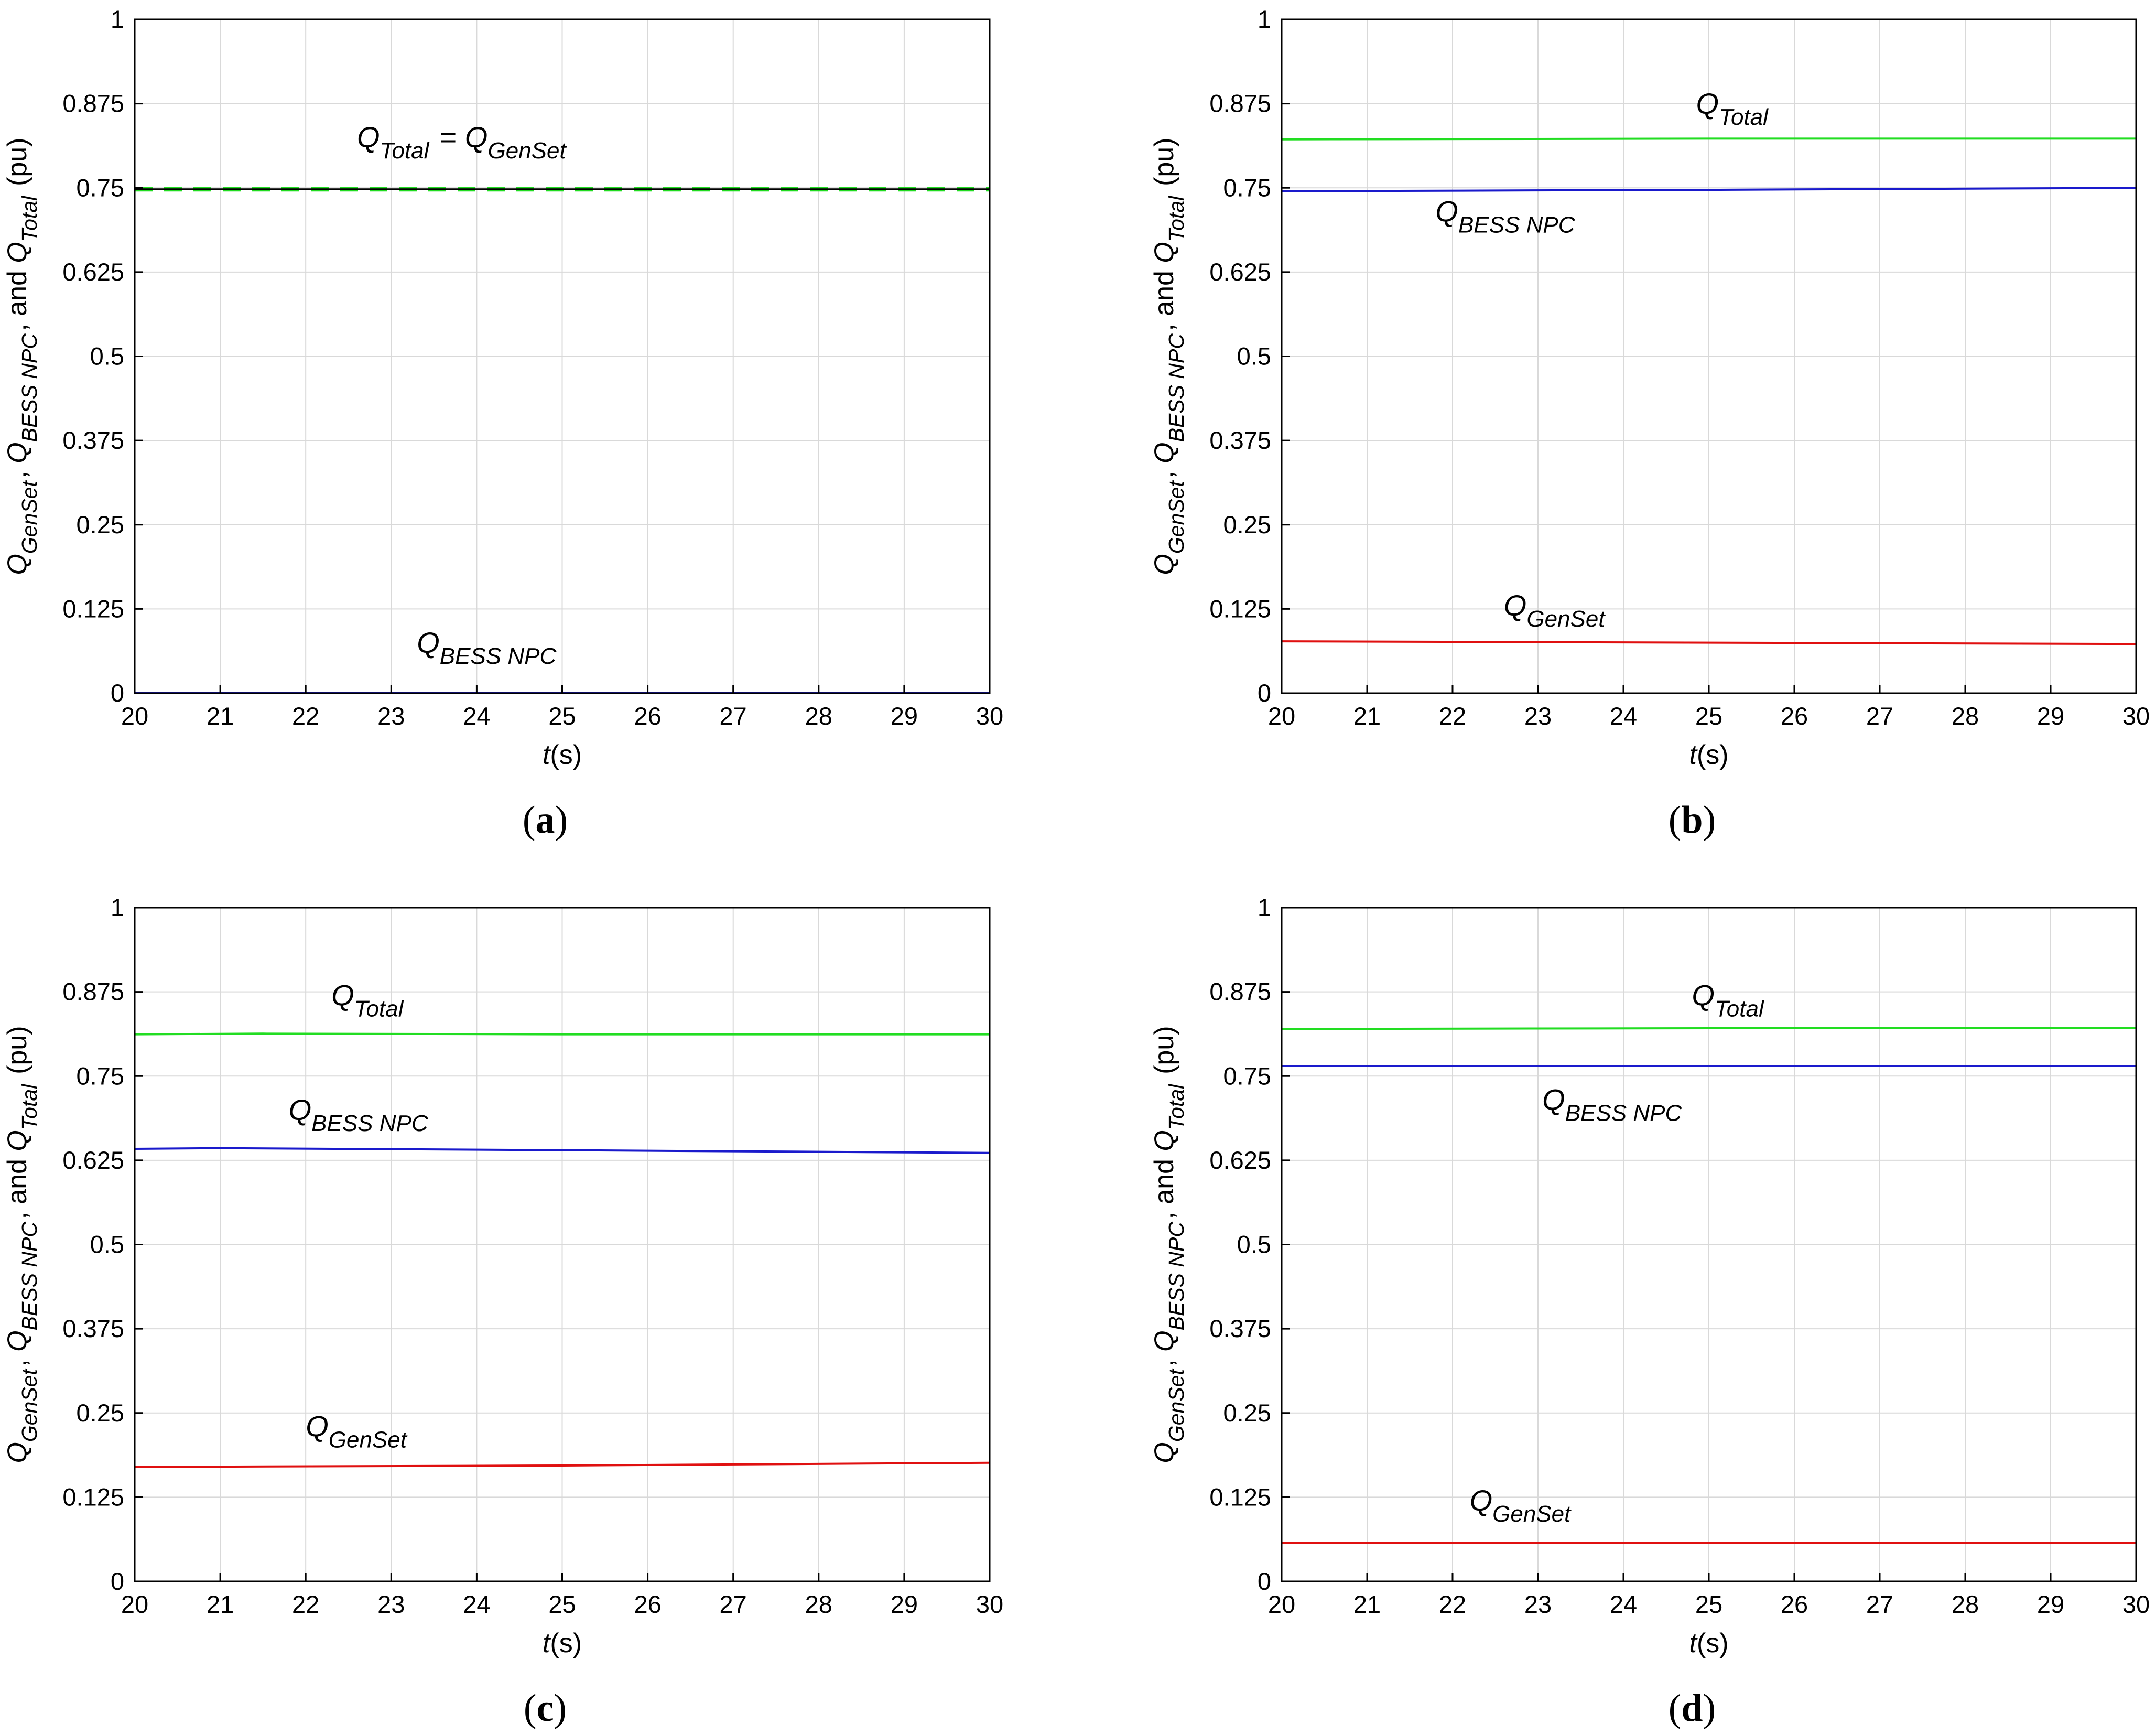  Describe the element at coordinates (545, 1708) in the screenshot. I see `panel-label: (c)` at that location.